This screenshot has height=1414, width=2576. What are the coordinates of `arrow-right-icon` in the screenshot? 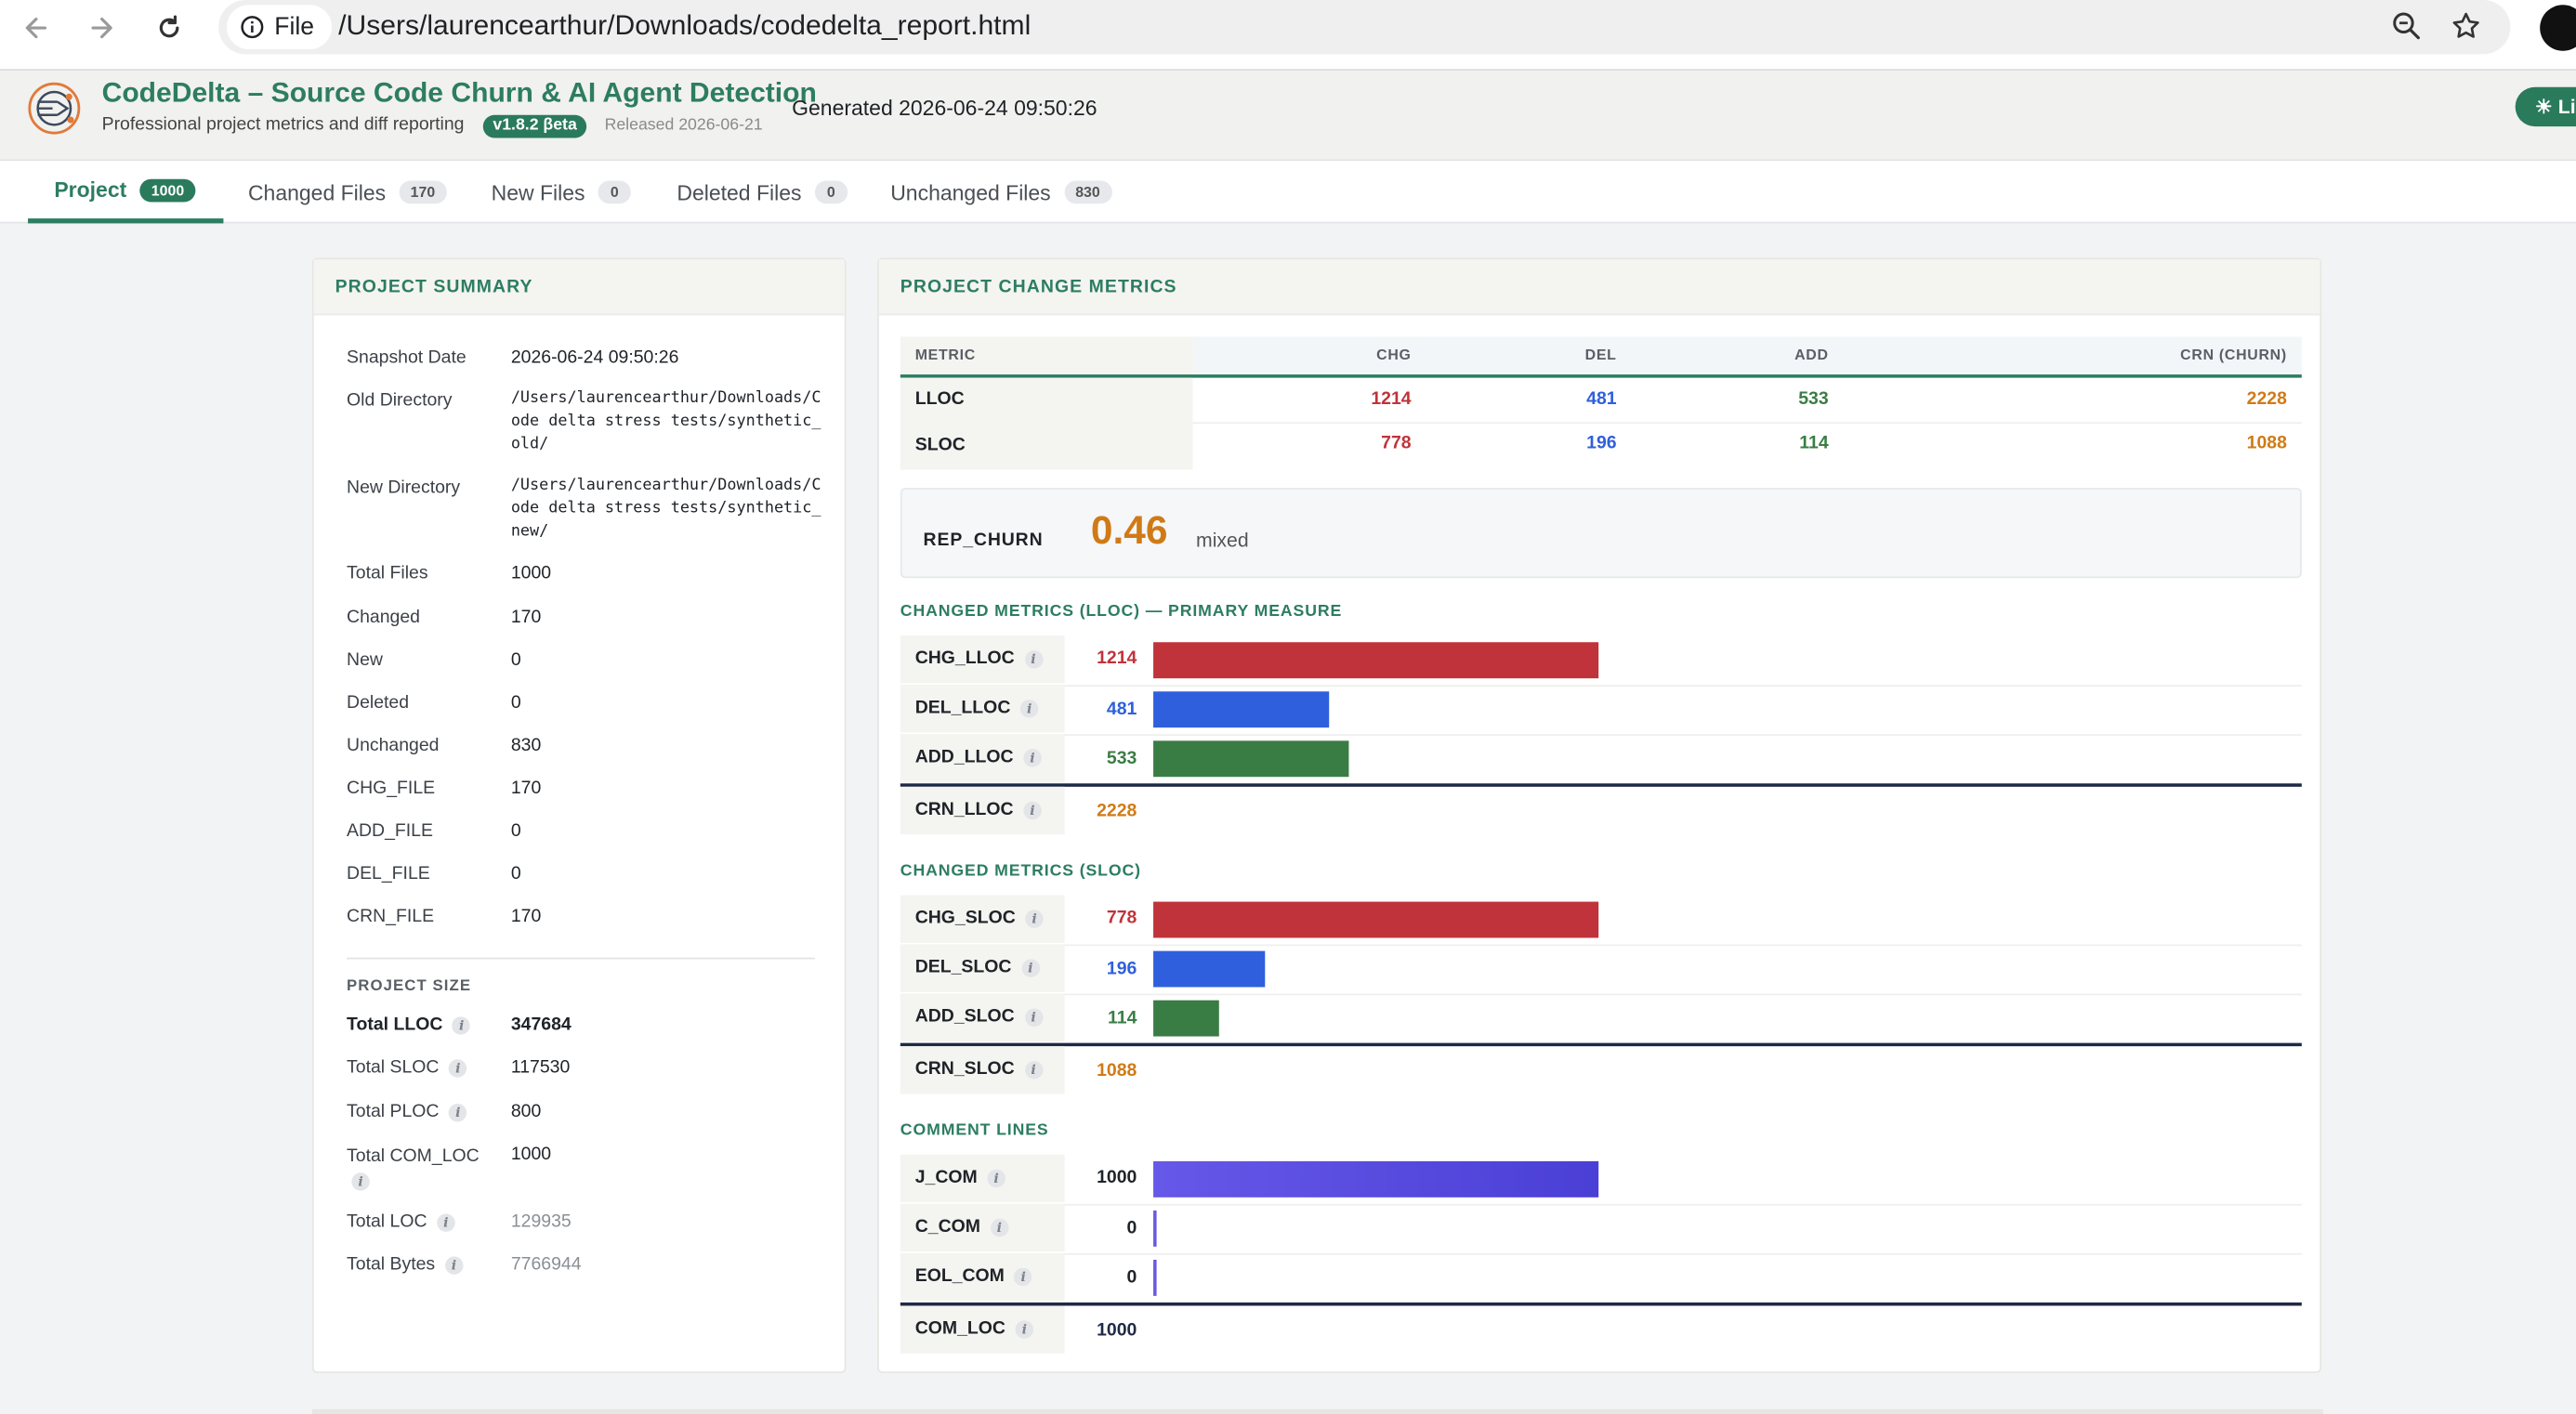 It's located at (101, 28).